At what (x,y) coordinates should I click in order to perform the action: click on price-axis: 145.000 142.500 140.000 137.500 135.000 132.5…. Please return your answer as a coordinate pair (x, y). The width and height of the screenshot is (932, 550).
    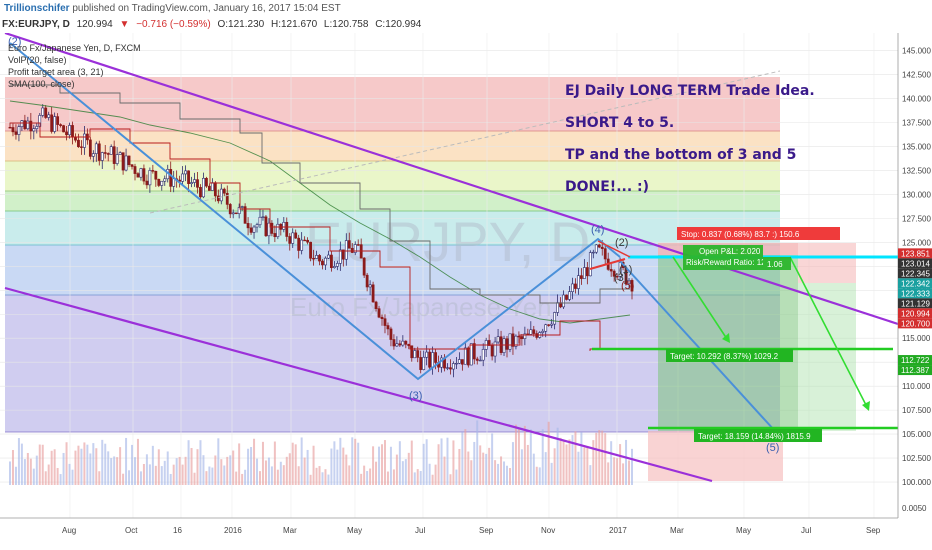
    Looking at the image, I should click on (916, 280).